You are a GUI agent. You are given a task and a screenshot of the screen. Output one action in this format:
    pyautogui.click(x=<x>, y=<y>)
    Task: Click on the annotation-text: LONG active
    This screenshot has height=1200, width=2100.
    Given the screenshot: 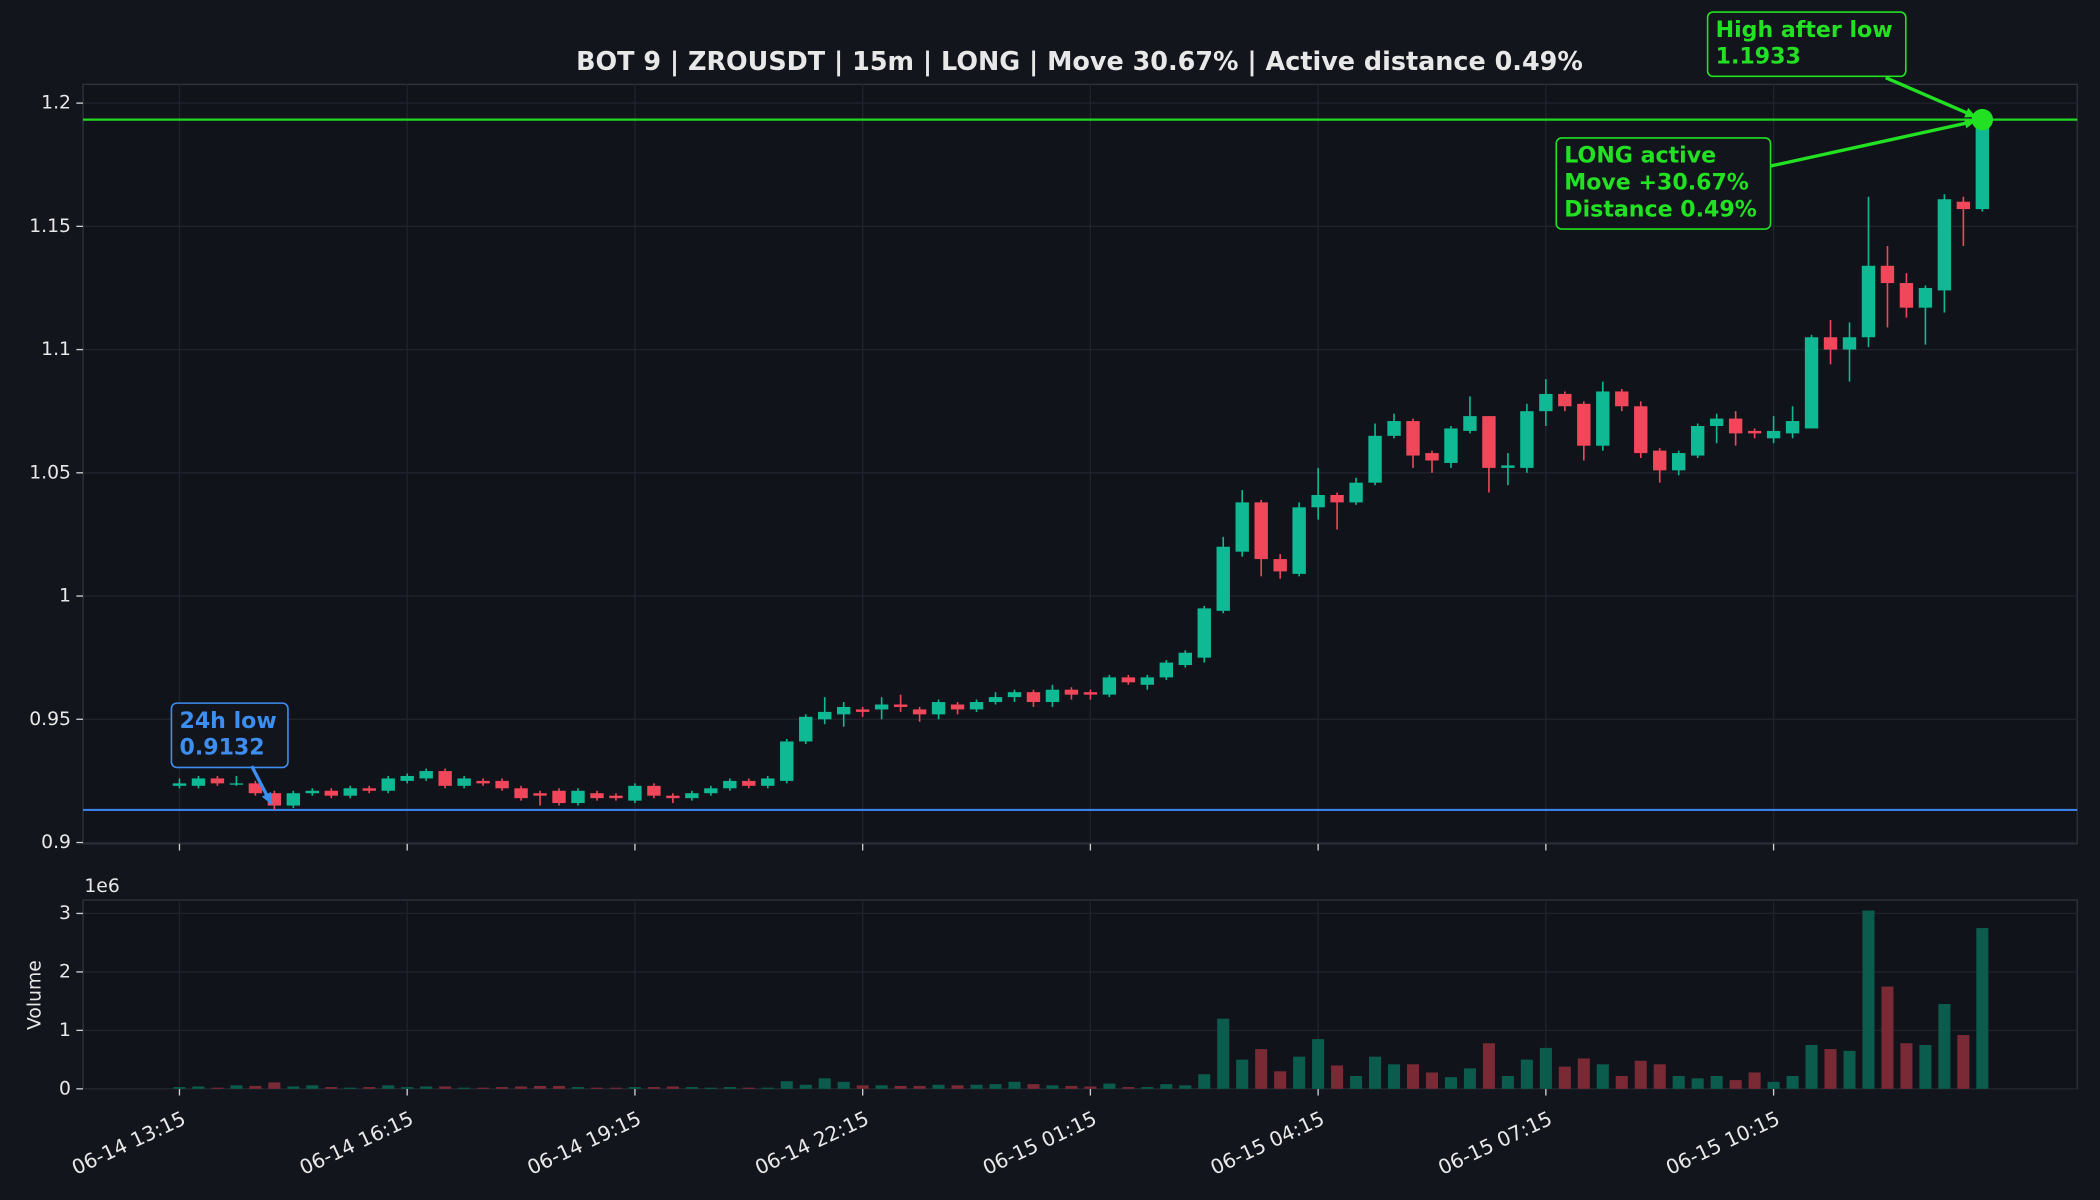 What is the action you would take?
    pyautogui.click(x=1640, y=156)
    